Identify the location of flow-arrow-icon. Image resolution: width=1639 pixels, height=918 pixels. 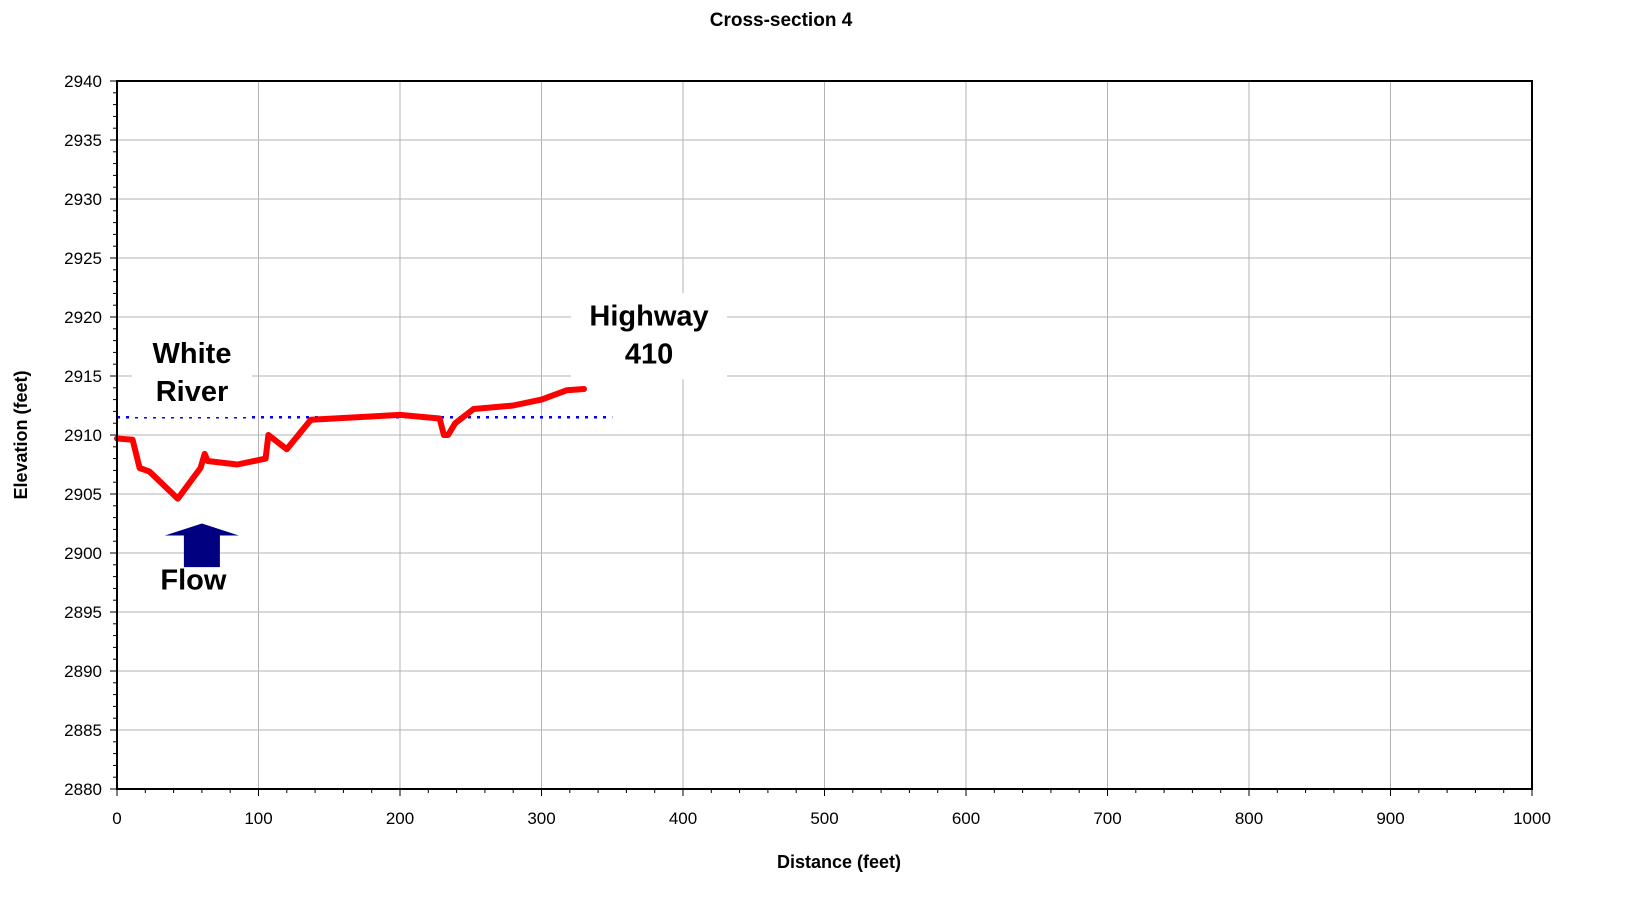
(201, 545).